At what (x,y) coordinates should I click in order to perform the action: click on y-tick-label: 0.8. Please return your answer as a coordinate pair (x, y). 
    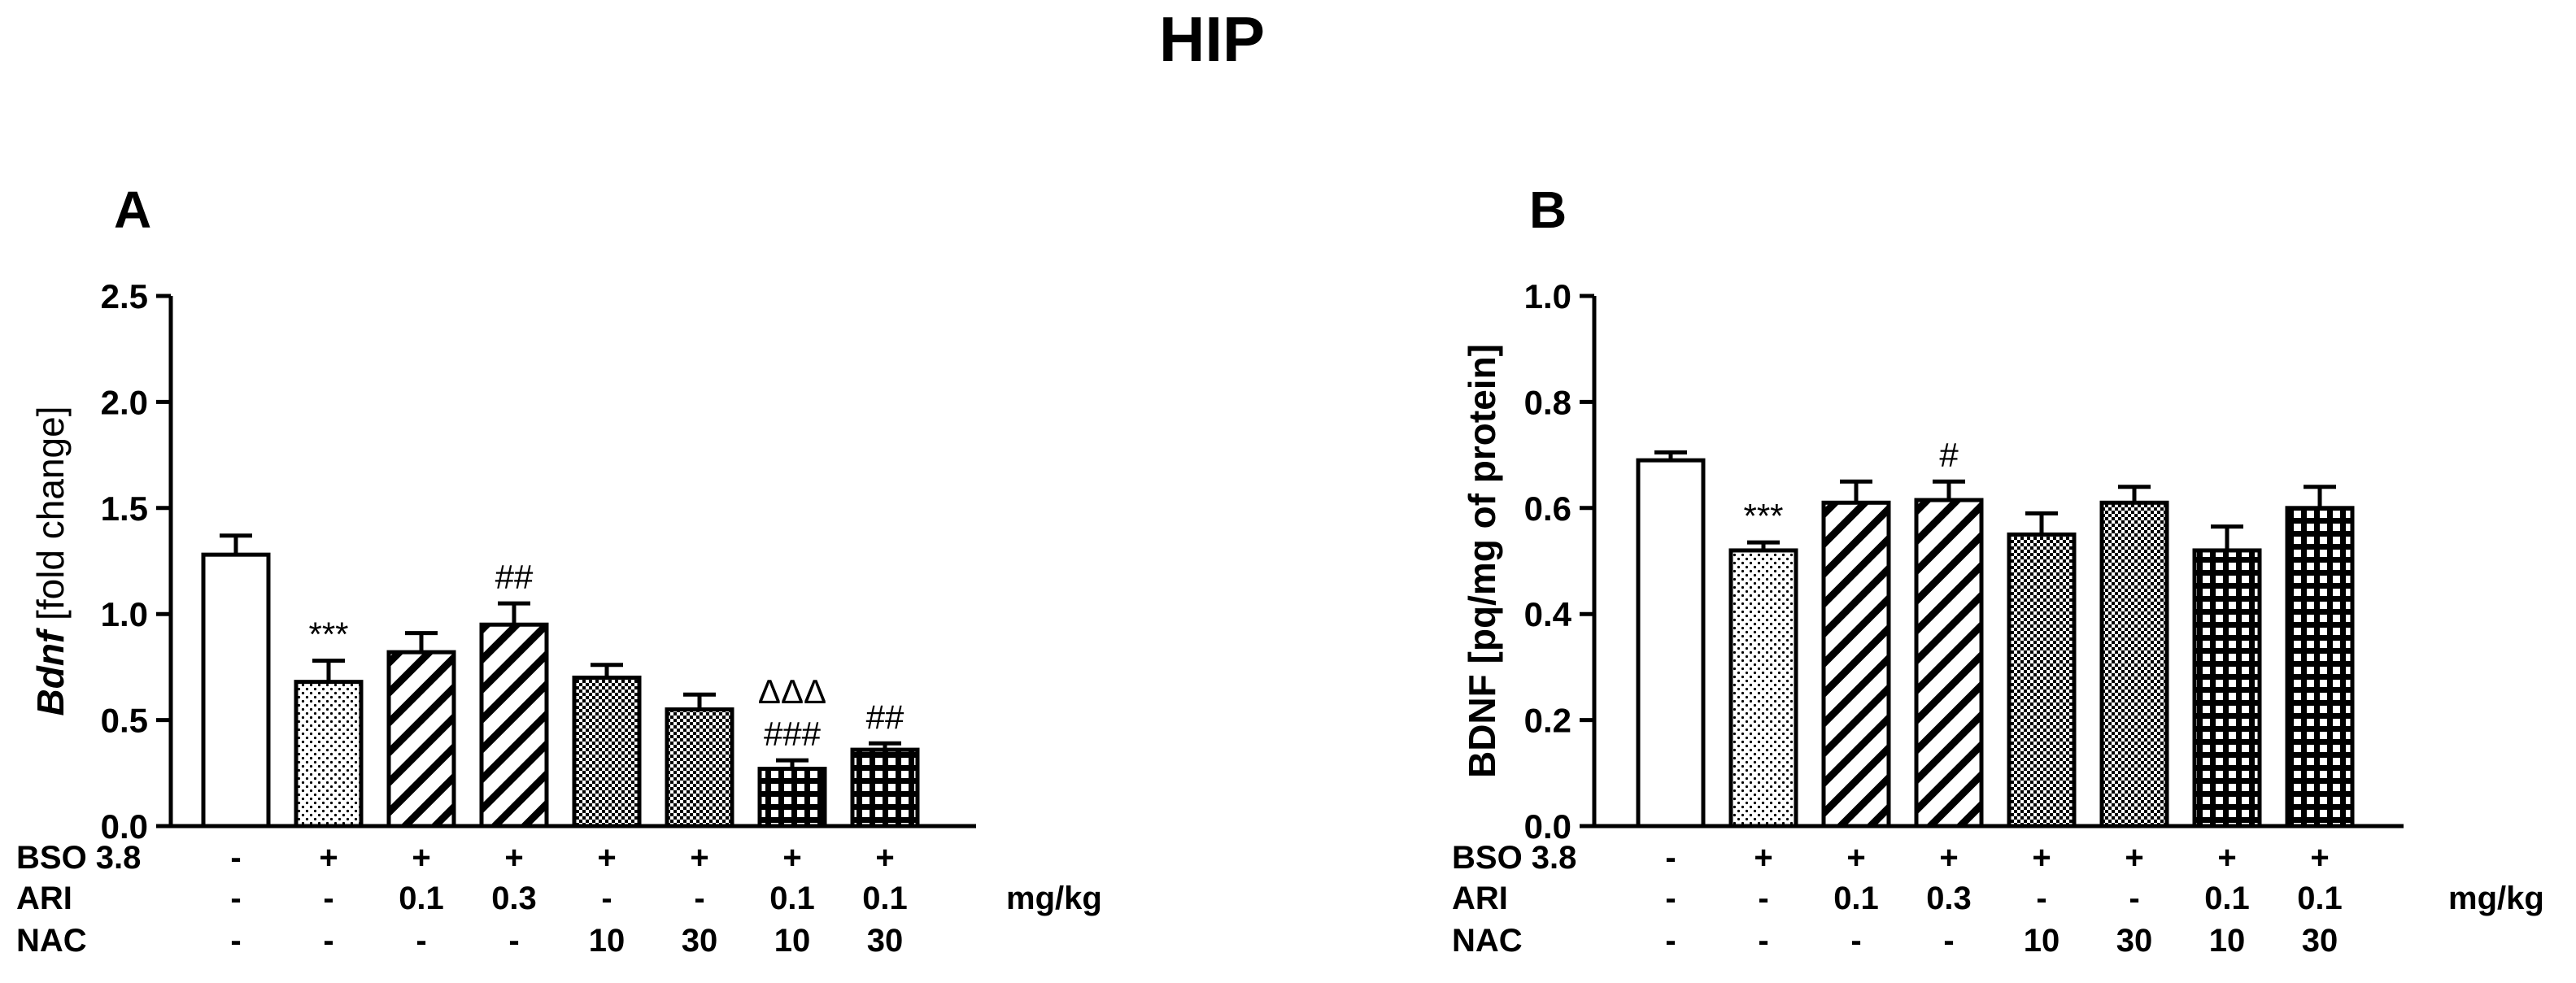
    Looking at the image, I should click on (1547, 402).